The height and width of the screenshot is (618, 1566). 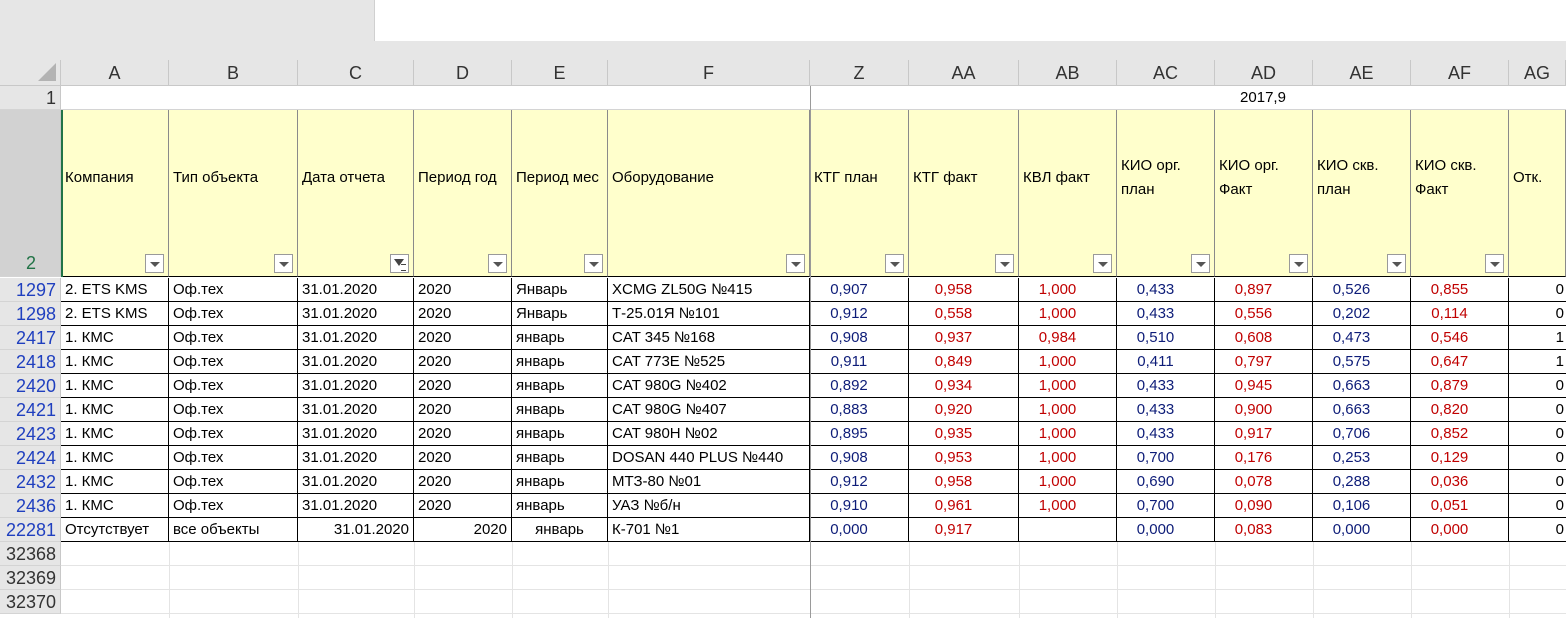 What do you see at coordinates (859, 434) in the screenshot?
I see `cell-z-2423: 0,895` at bounding box center [859, 434].